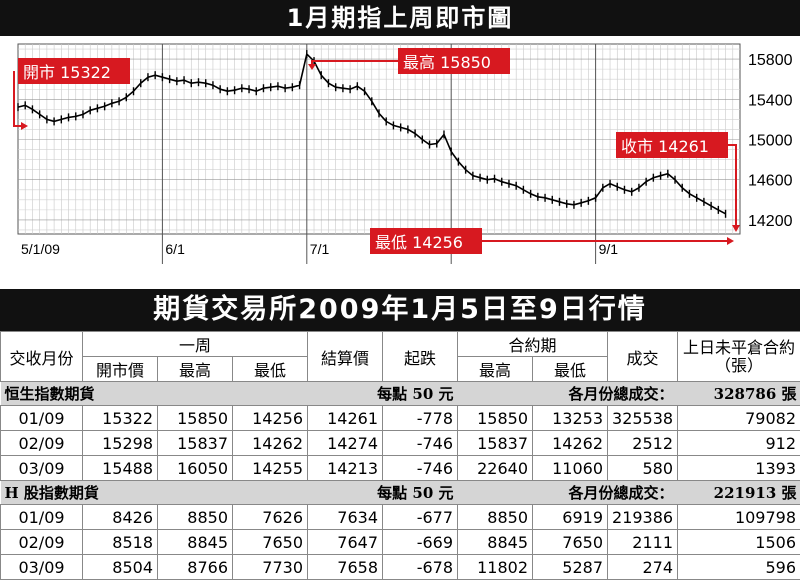 This screenshot has height=581, width=800. I want to click on table-cell: 14274, so click(345, 443).